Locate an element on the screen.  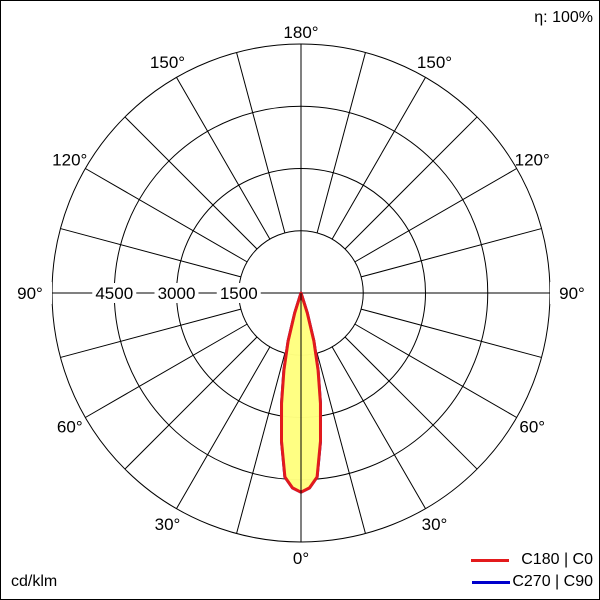
unit-label: cd/klm is located at coordinates (34, 581).